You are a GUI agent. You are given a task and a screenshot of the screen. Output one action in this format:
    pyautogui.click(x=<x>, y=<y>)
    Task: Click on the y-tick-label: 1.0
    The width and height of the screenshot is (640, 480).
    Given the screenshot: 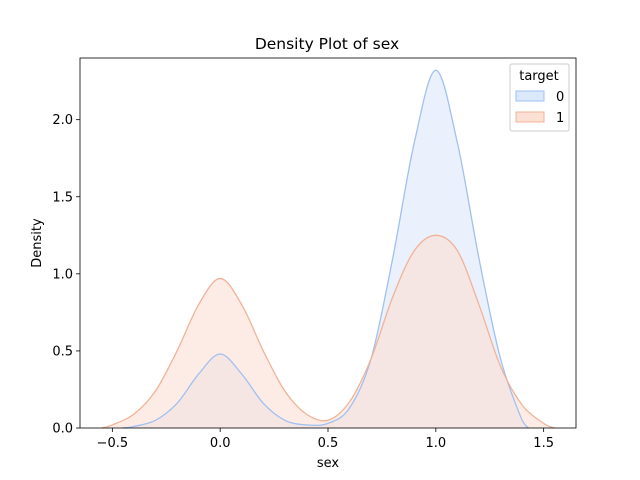 What is the action you would take?
    pyautogui.click(x=62, y=274)
    